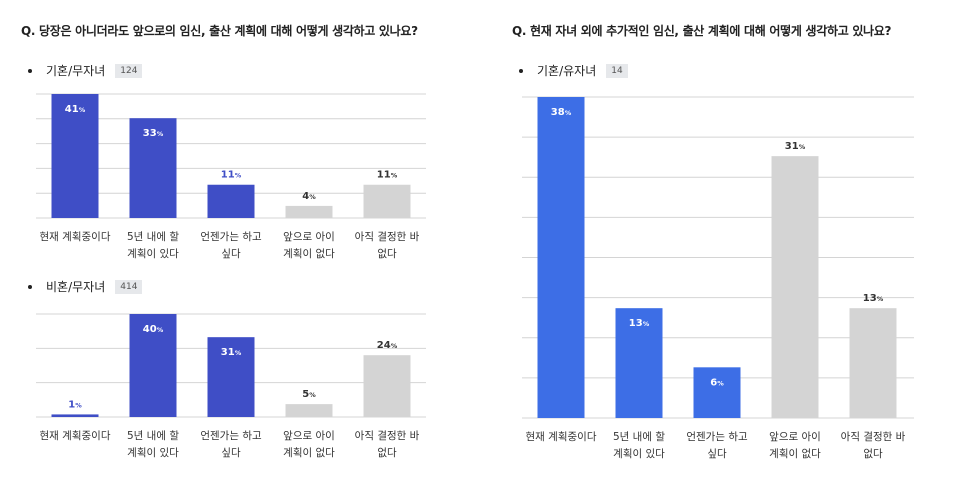  I want to click on group-header-married-with-children: 기혼/유자녀 14, so click(573, 70).